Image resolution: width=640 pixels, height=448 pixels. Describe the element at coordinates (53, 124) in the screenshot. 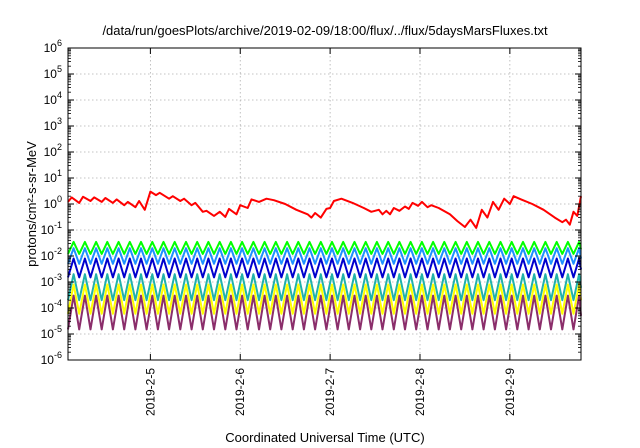

I see `y-tick-label: 10³` at that location.